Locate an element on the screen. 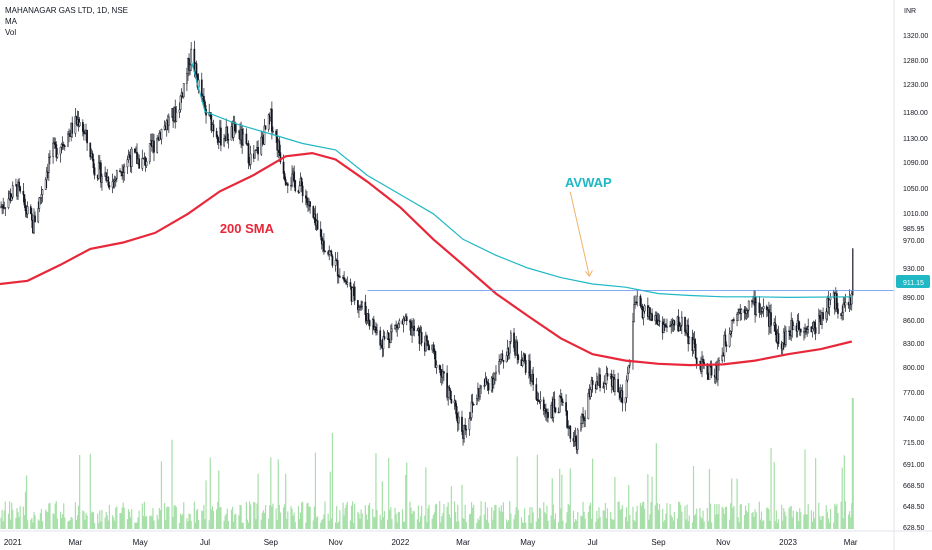 Image resolution: width=932 pixels, height=550 pixels. price-axis-label: 1130.00 is located at coordinates (915, 139).